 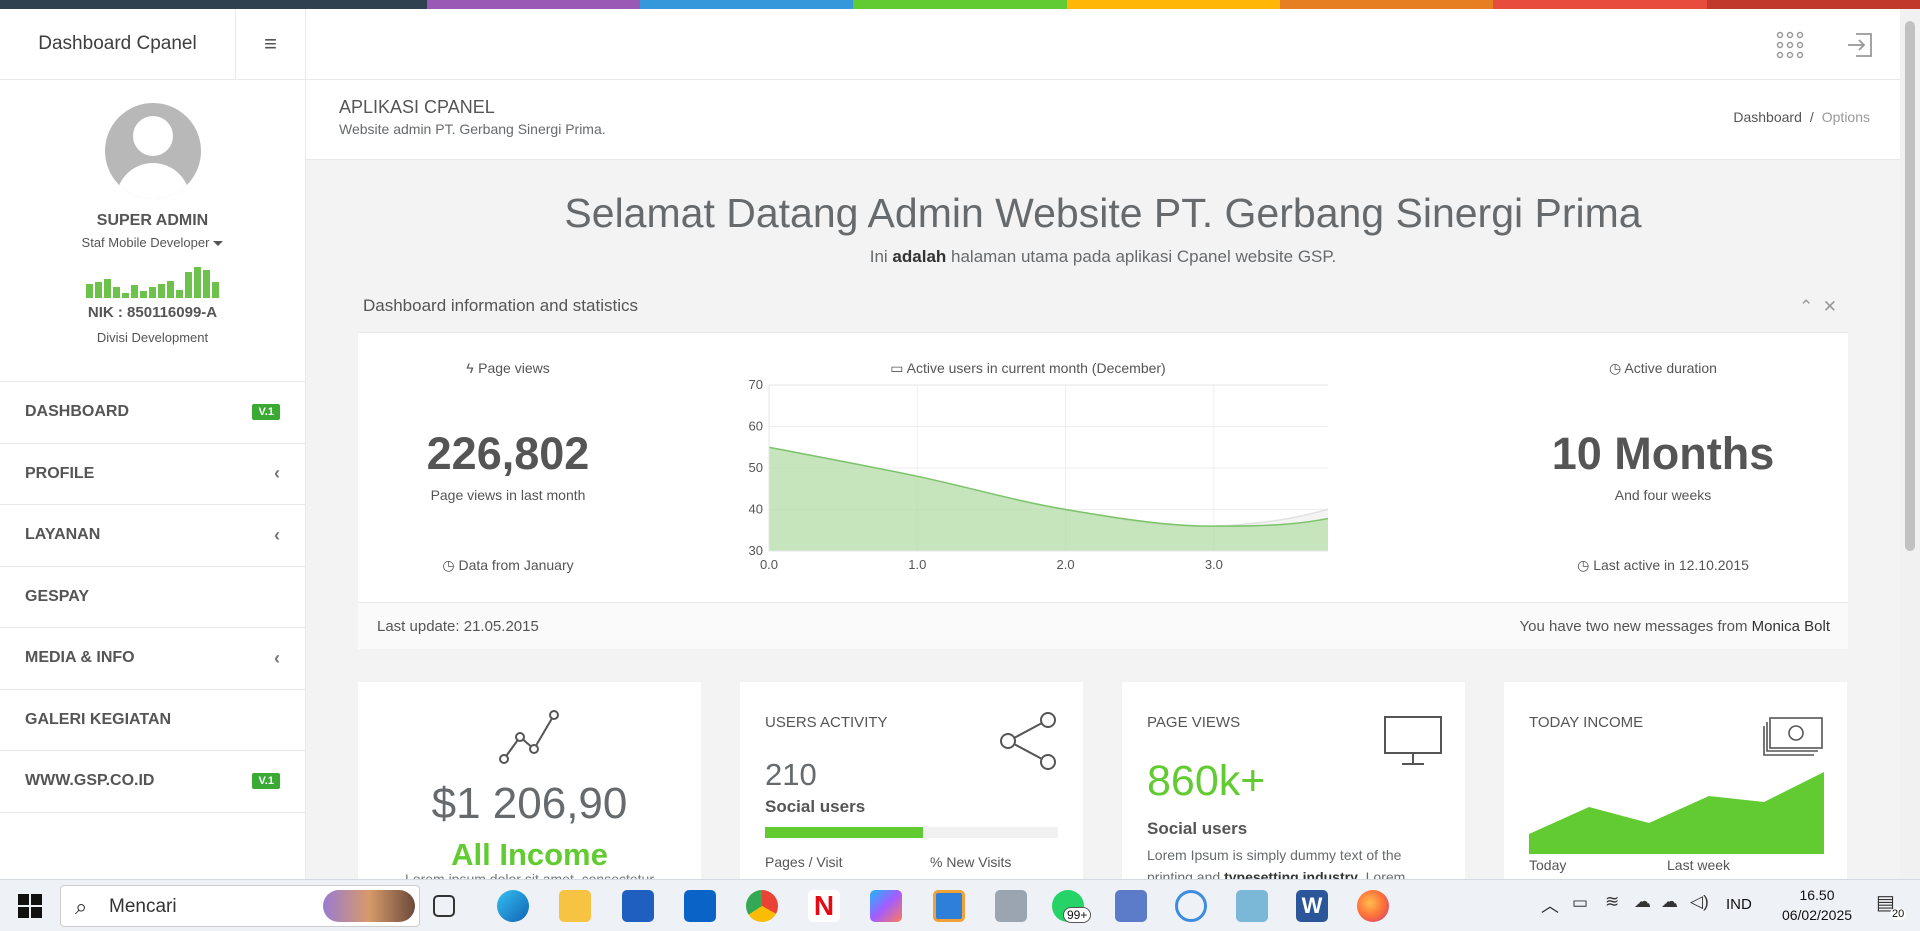 I want to click on menu-item-profile: PROFILE ‹, so click(x=152, y=474).